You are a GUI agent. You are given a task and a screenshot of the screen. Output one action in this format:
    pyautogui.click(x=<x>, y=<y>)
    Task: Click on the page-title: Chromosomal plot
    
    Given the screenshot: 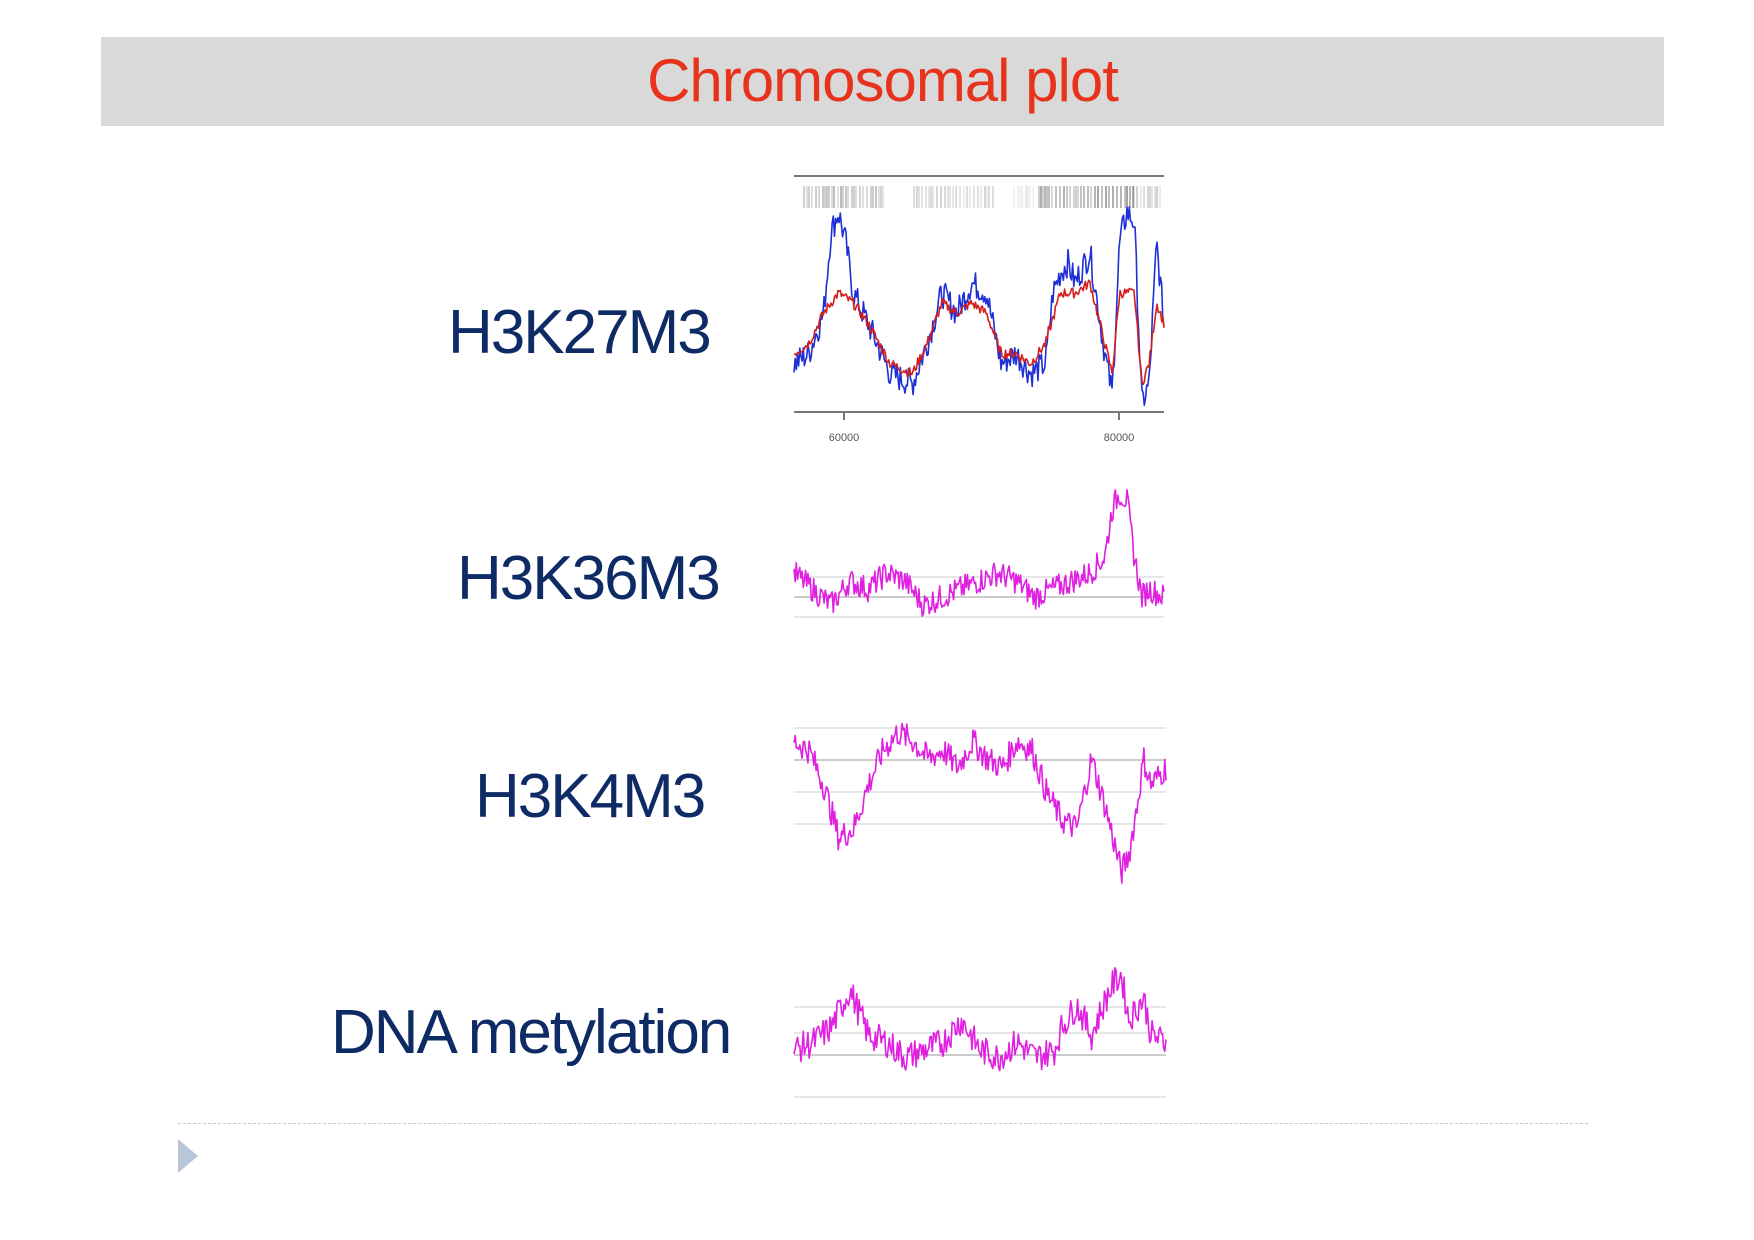 What is the action you would take?
    pyautogui.click(x=883, y=80)
    